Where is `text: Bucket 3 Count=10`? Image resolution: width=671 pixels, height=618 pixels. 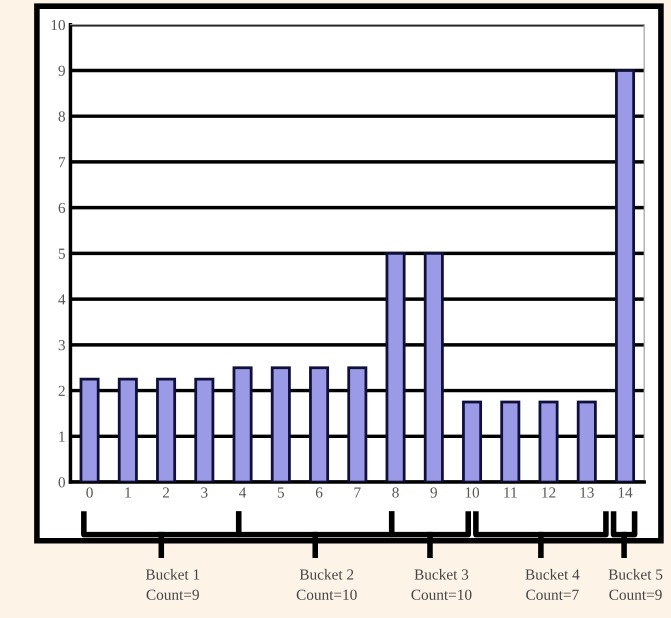 text: Bucket 3 Count=10 is located at coordinates (441, 584).